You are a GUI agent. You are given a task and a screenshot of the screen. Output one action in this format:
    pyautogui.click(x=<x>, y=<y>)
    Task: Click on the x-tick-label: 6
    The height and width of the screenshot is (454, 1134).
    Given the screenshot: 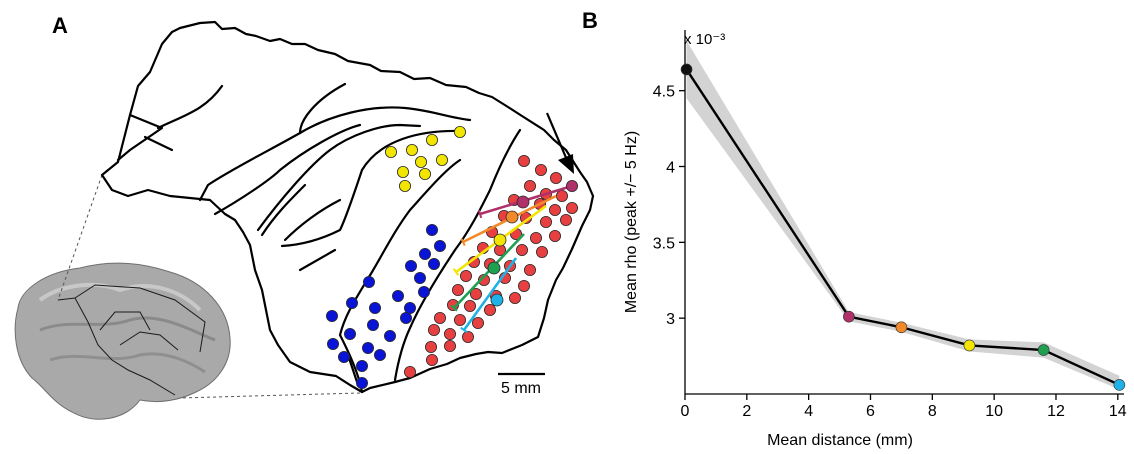 What is the action you would take?
    pyautogui.click(x=870, y=411)
    